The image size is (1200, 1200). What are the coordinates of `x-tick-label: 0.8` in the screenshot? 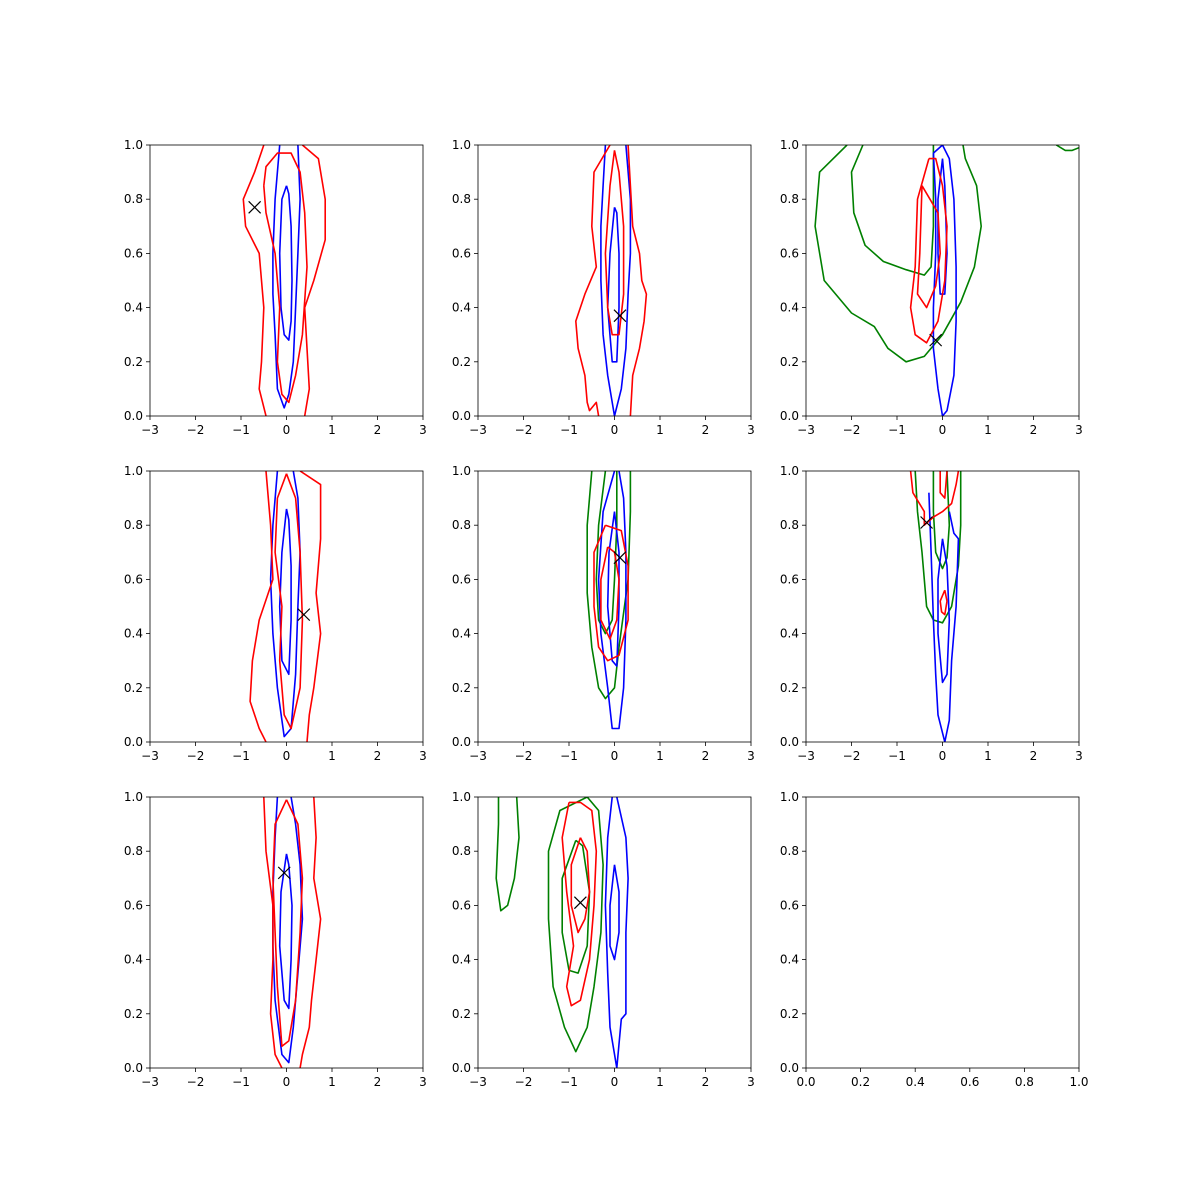 It's located at (1024, 1082).